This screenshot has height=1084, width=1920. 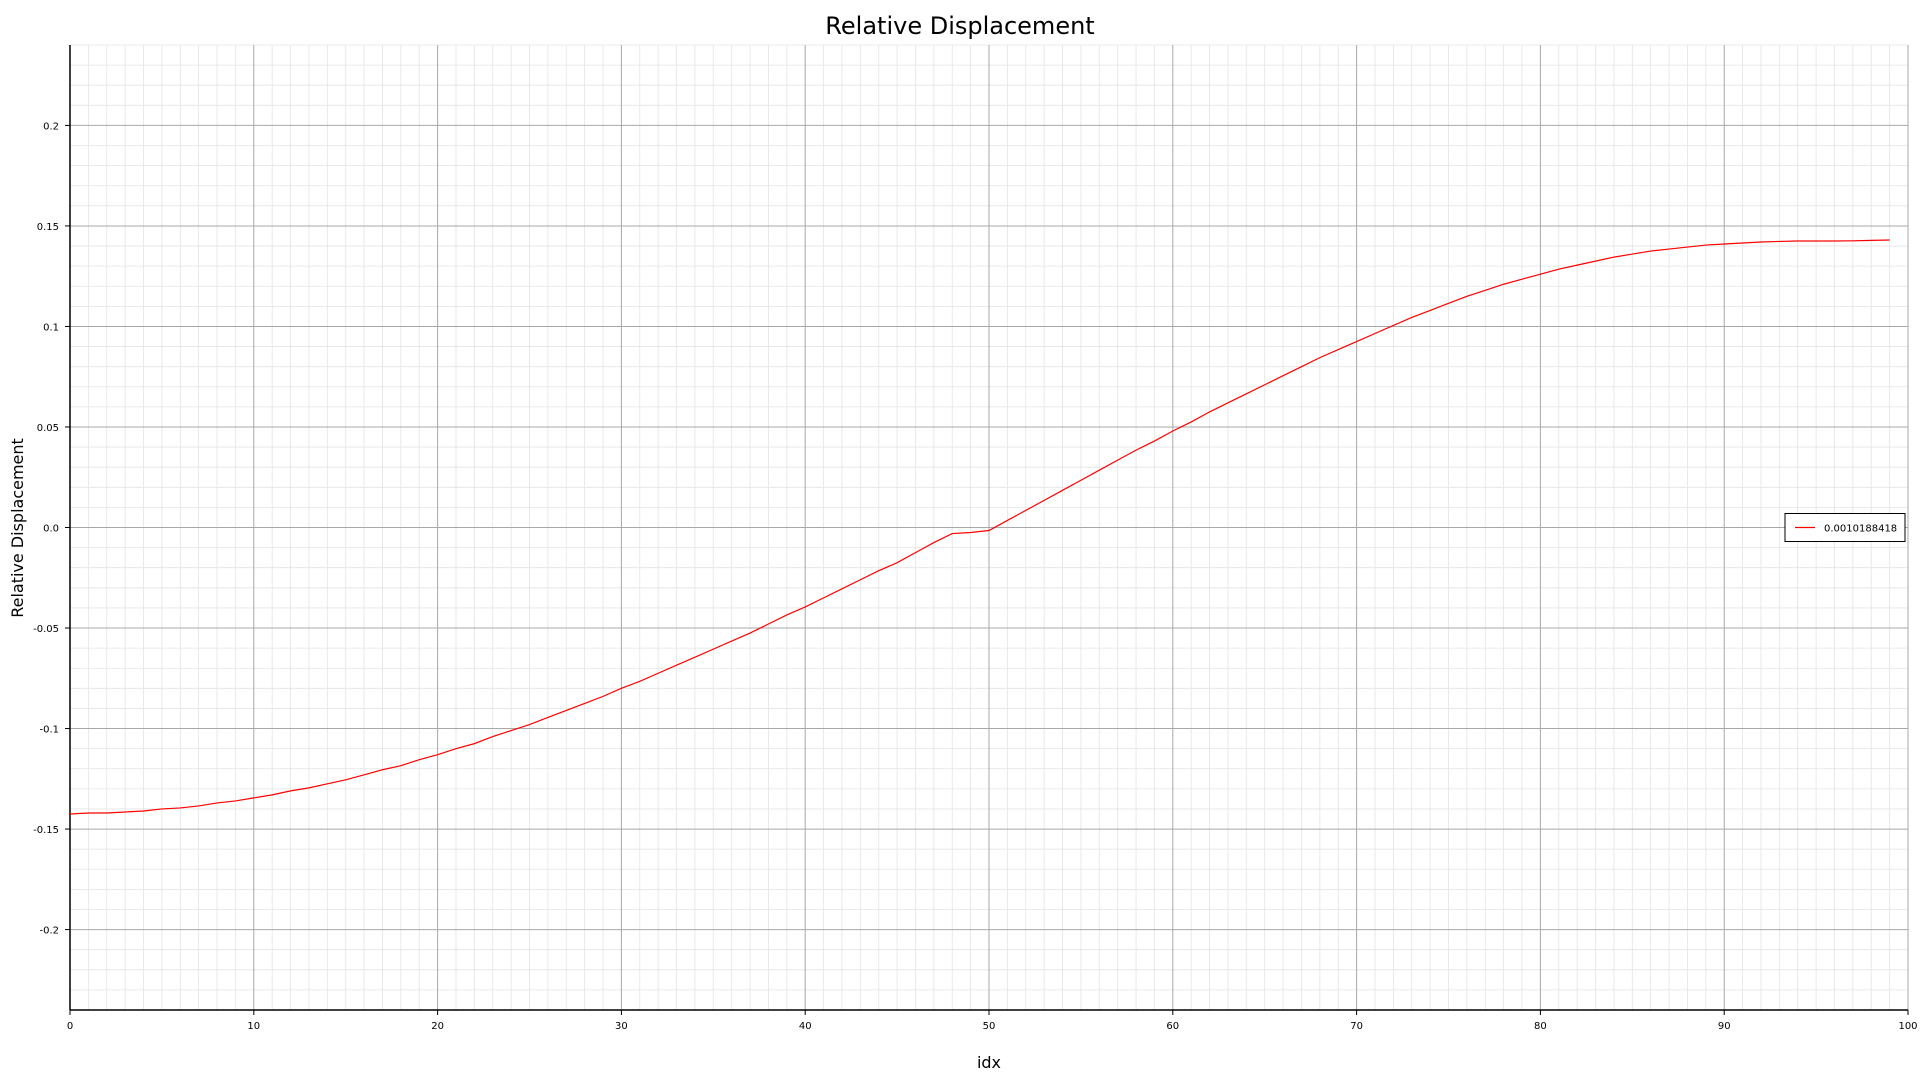 I want to click on x-tick-label: 90, so click(x=1724, y=1026).